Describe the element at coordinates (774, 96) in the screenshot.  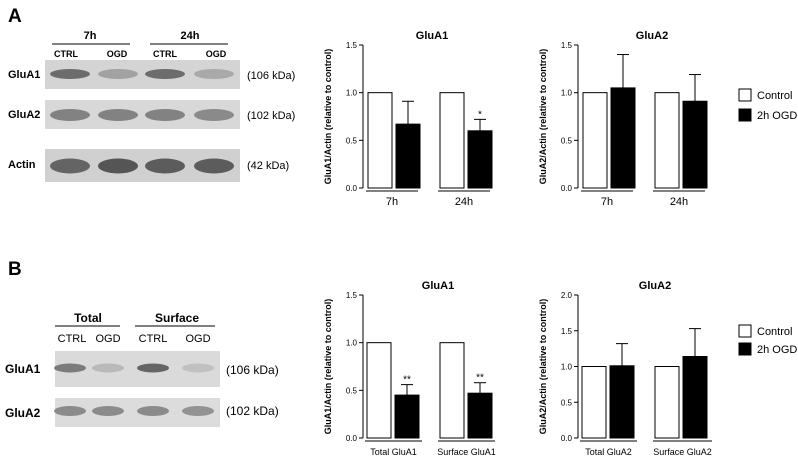
I see `legend-a-control-label: Control` at that location.